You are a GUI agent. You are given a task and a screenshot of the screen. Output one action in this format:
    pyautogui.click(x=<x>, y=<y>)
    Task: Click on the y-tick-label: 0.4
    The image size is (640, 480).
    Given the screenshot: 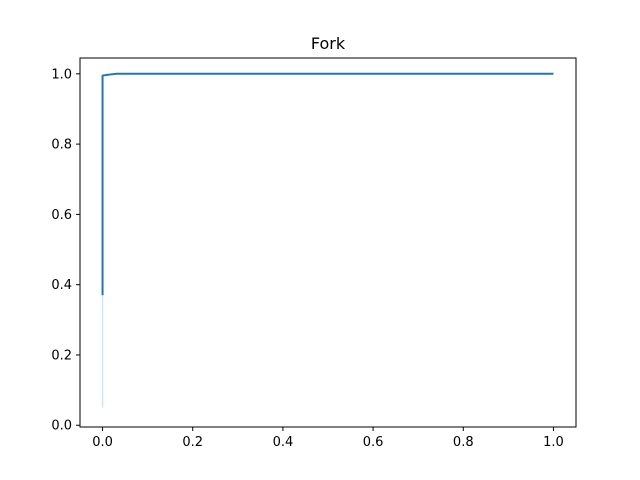 What is the action you would take?
    pyautogui.click(x=61, y=285)
    